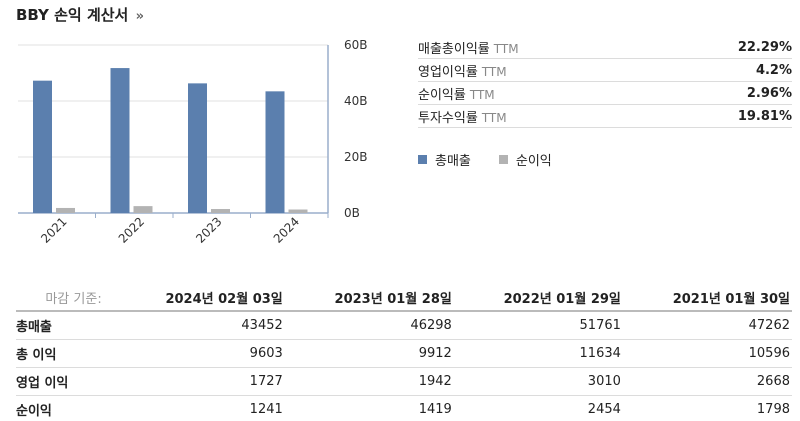  What do you see at coordinates (200, 298) in the screenshot?
I see `column-header: 2024년 02월 03일` at bounding box center [200, 298].